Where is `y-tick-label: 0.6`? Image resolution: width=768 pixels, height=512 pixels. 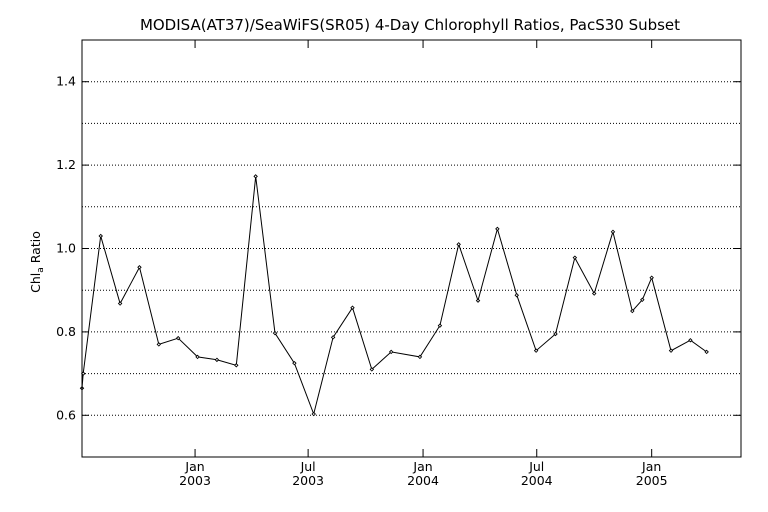
y-tick-label: 0.6 is located at coordinates (66, 414).